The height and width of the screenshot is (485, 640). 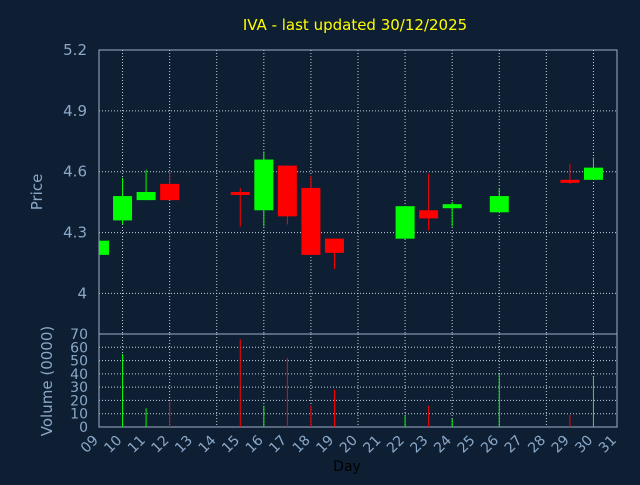 I want to click on day-tick-label: 20, so click(x=349, y=445).